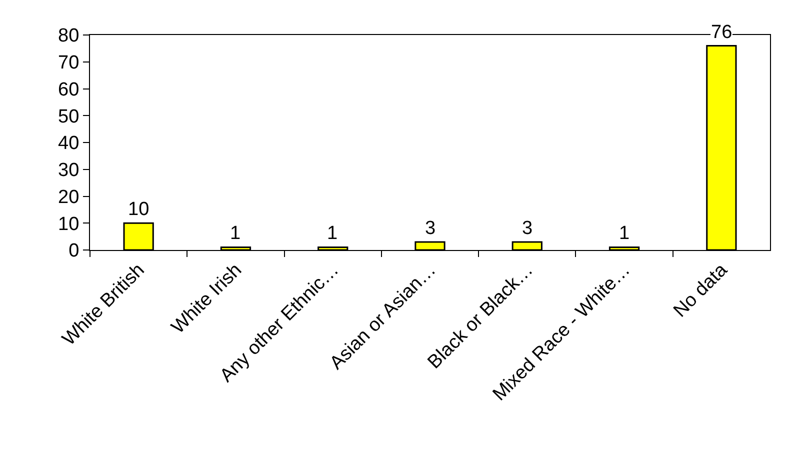 The width and height of the screenshot is (791, 457). Describe the element at coordinates (69, 89) in the screenshot. I see `y-tick-label: 60` at that location.